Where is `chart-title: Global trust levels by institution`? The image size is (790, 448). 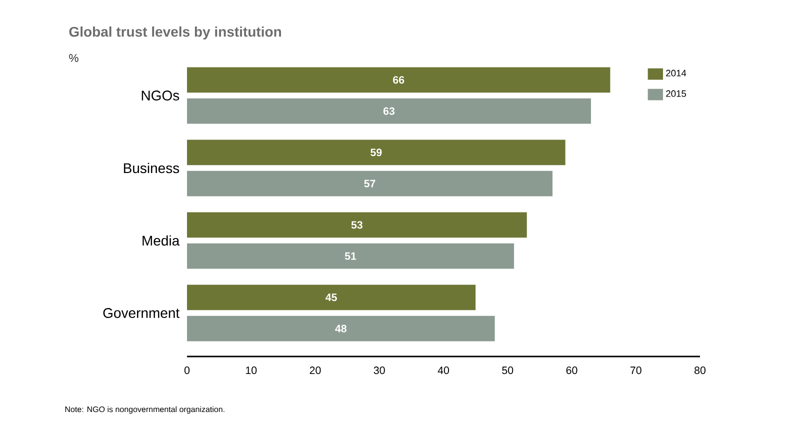 chart-title: Global trust levels by institution is located at coordinates (175, 33).